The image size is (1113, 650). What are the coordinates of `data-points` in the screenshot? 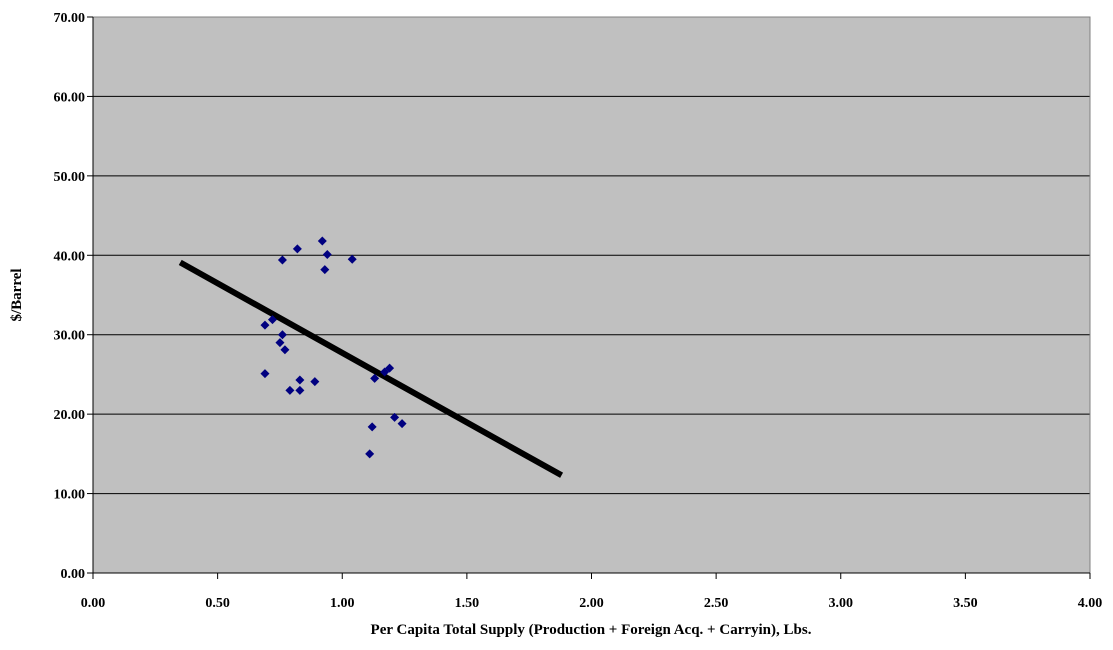 It's located at (333, 347).